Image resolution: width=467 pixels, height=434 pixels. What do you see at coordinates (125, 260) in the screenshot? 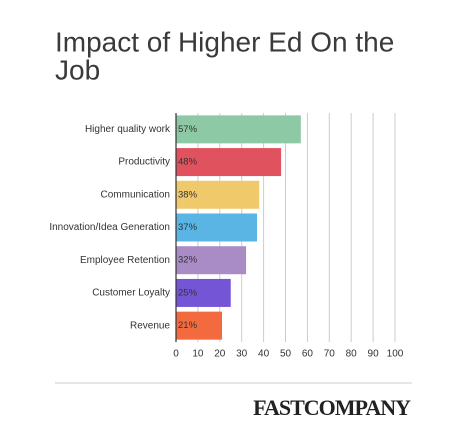
I see `y-tick-label: Employee Retention` at bounding box center [125, 260].